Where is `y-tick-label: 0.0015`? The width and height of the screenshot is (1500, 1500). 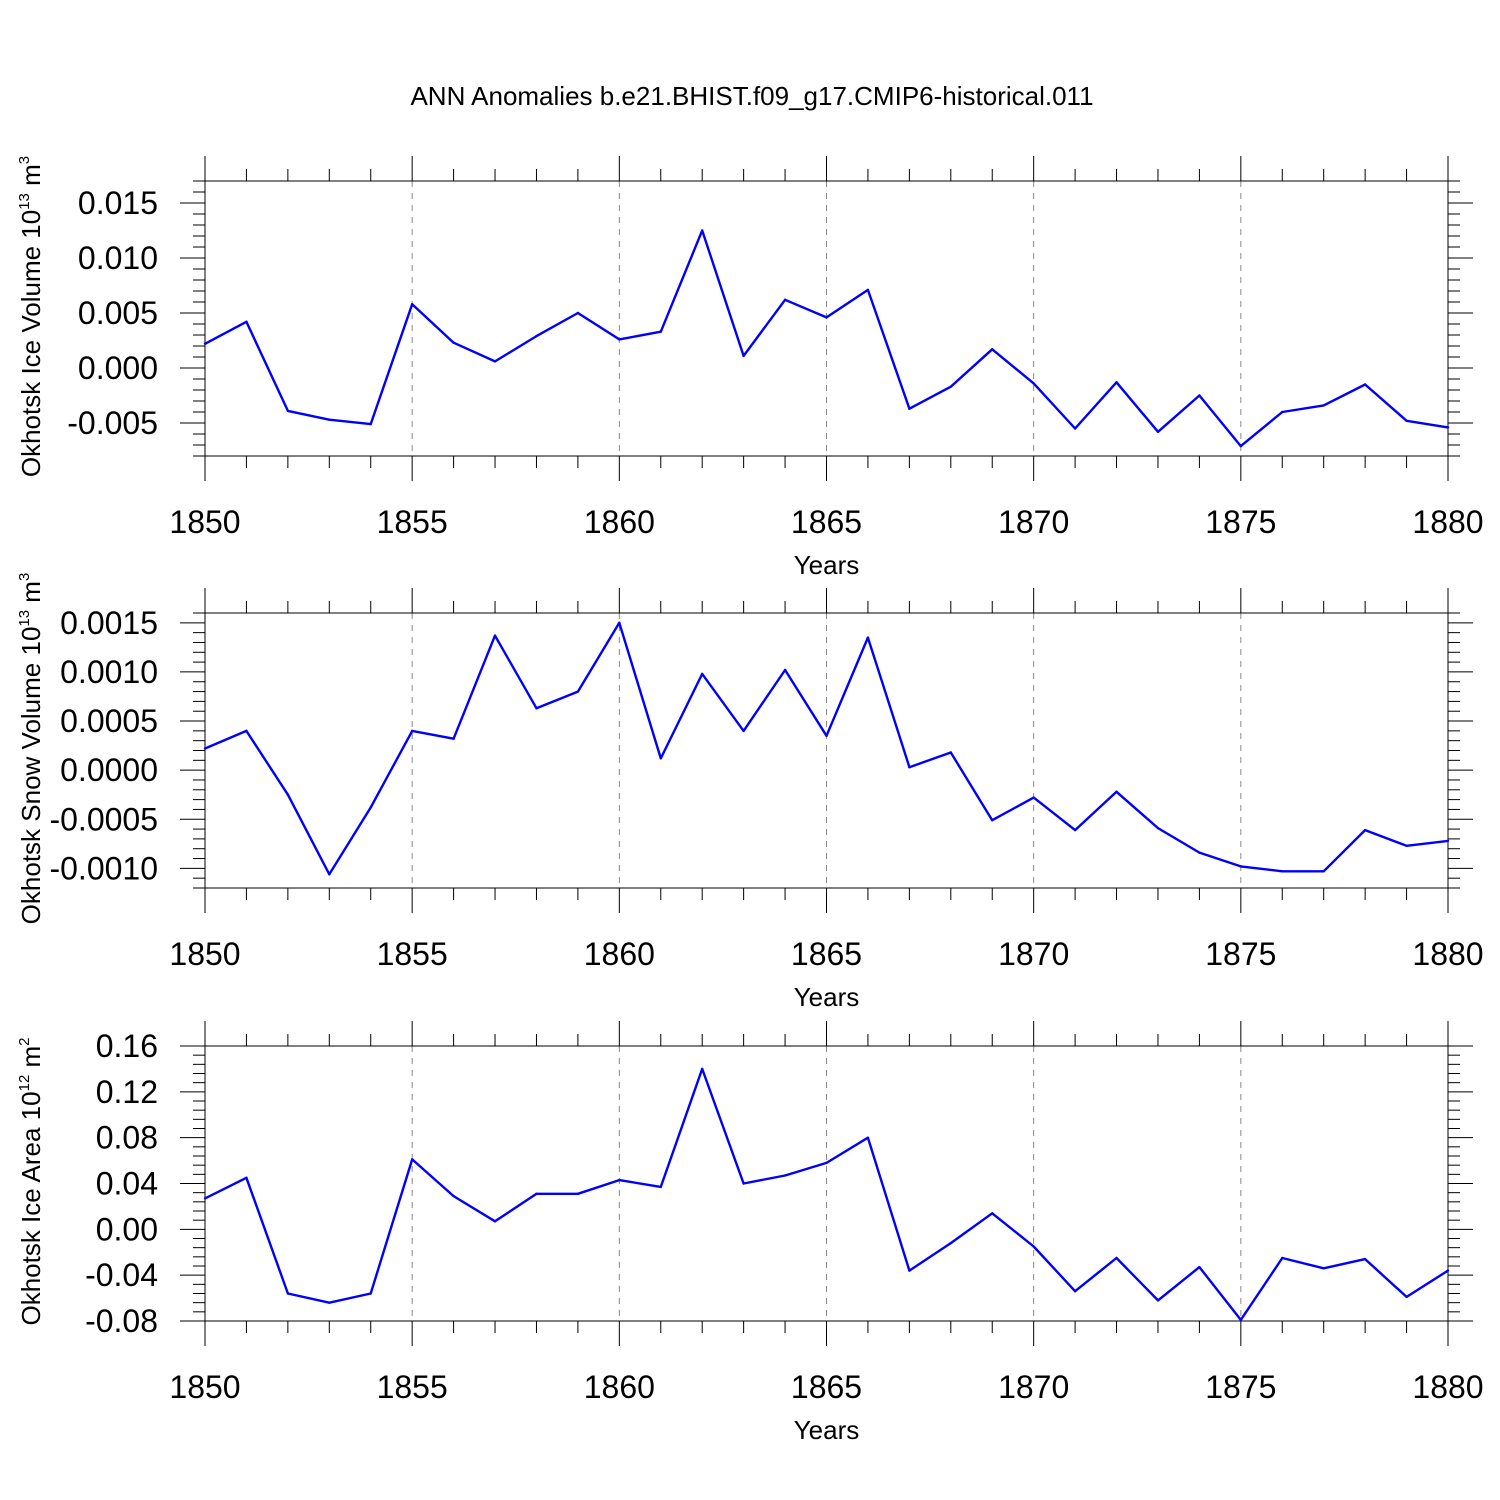
y-tick-label: 0.0015 is located at coordinates (109, 623).